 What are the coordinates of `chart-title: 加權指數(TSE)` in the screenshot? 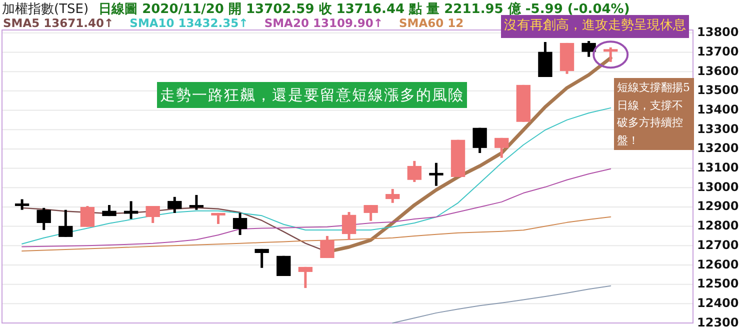 It's located at (45, 9).